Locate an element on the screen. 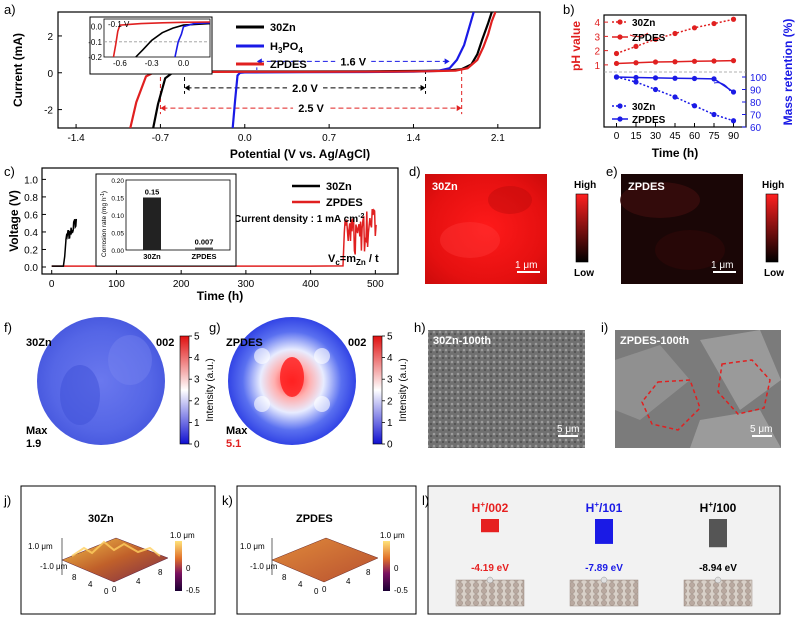 This screenshot has height=618, width=800. inset-y-tick-c: 0.20 is located at coordinates (117, 181).